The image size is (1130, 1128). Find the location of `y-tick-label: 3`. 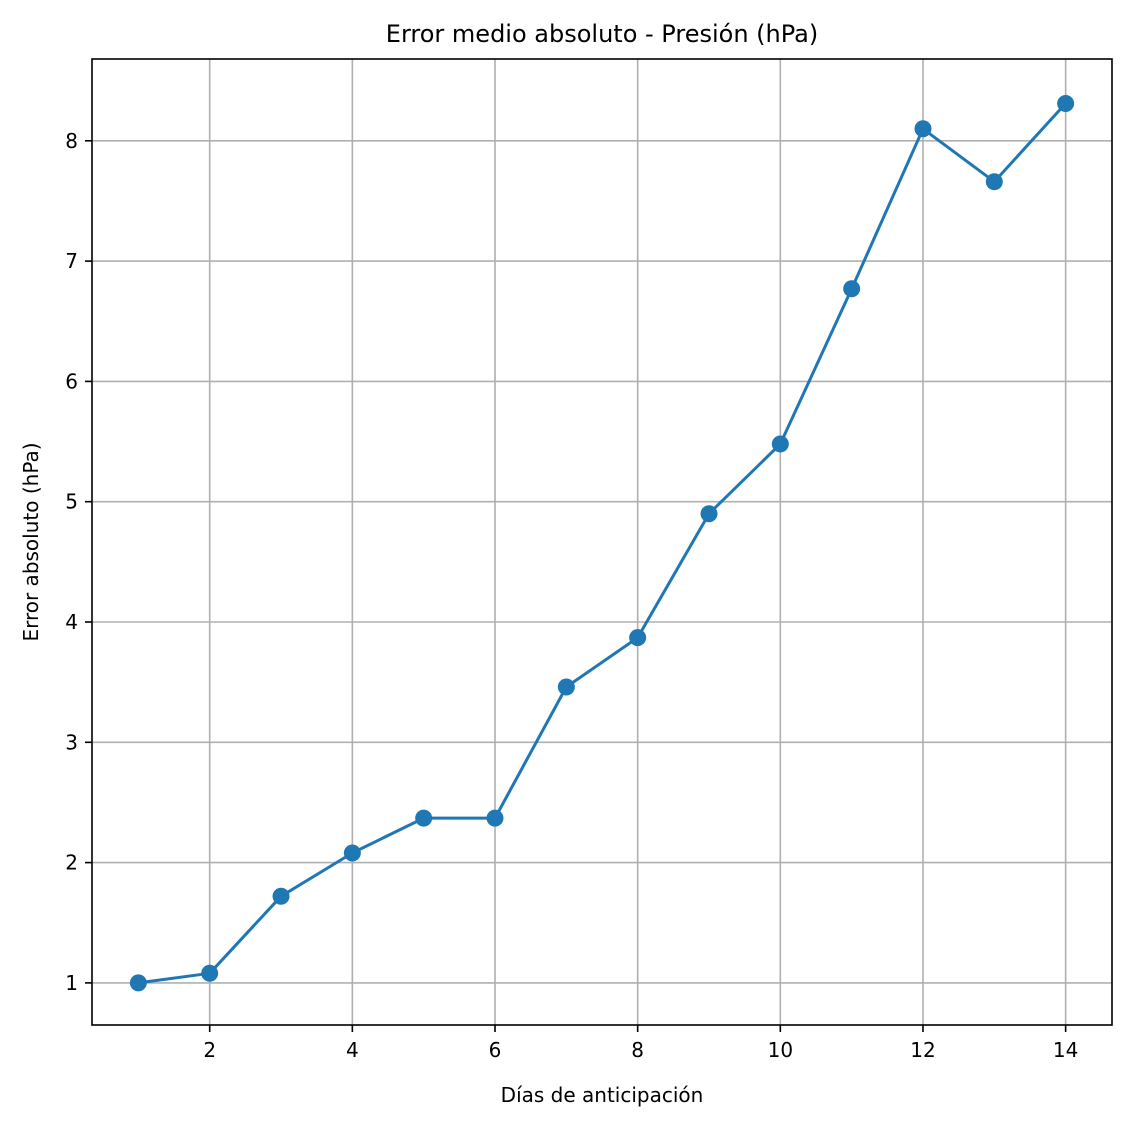

y-tick-label: 3 is located at coordinates (71, 742).